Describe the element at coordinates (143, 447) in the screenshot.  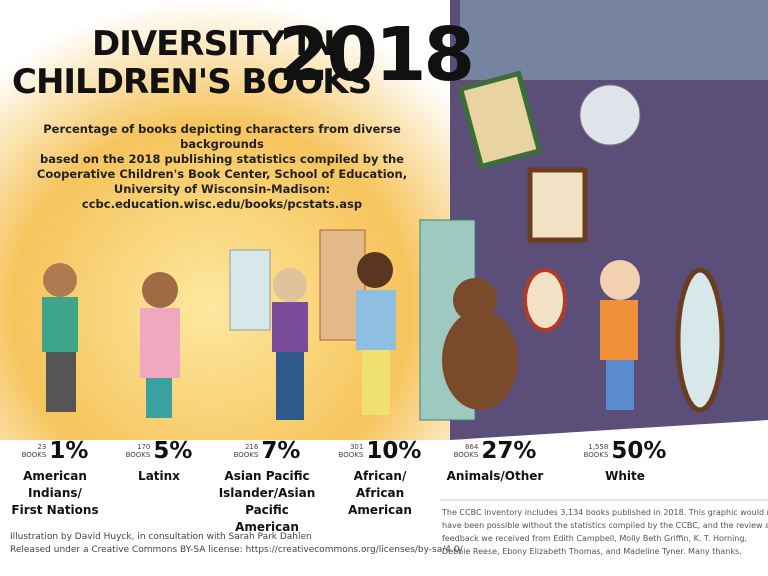
I see `count: 170` at that location.